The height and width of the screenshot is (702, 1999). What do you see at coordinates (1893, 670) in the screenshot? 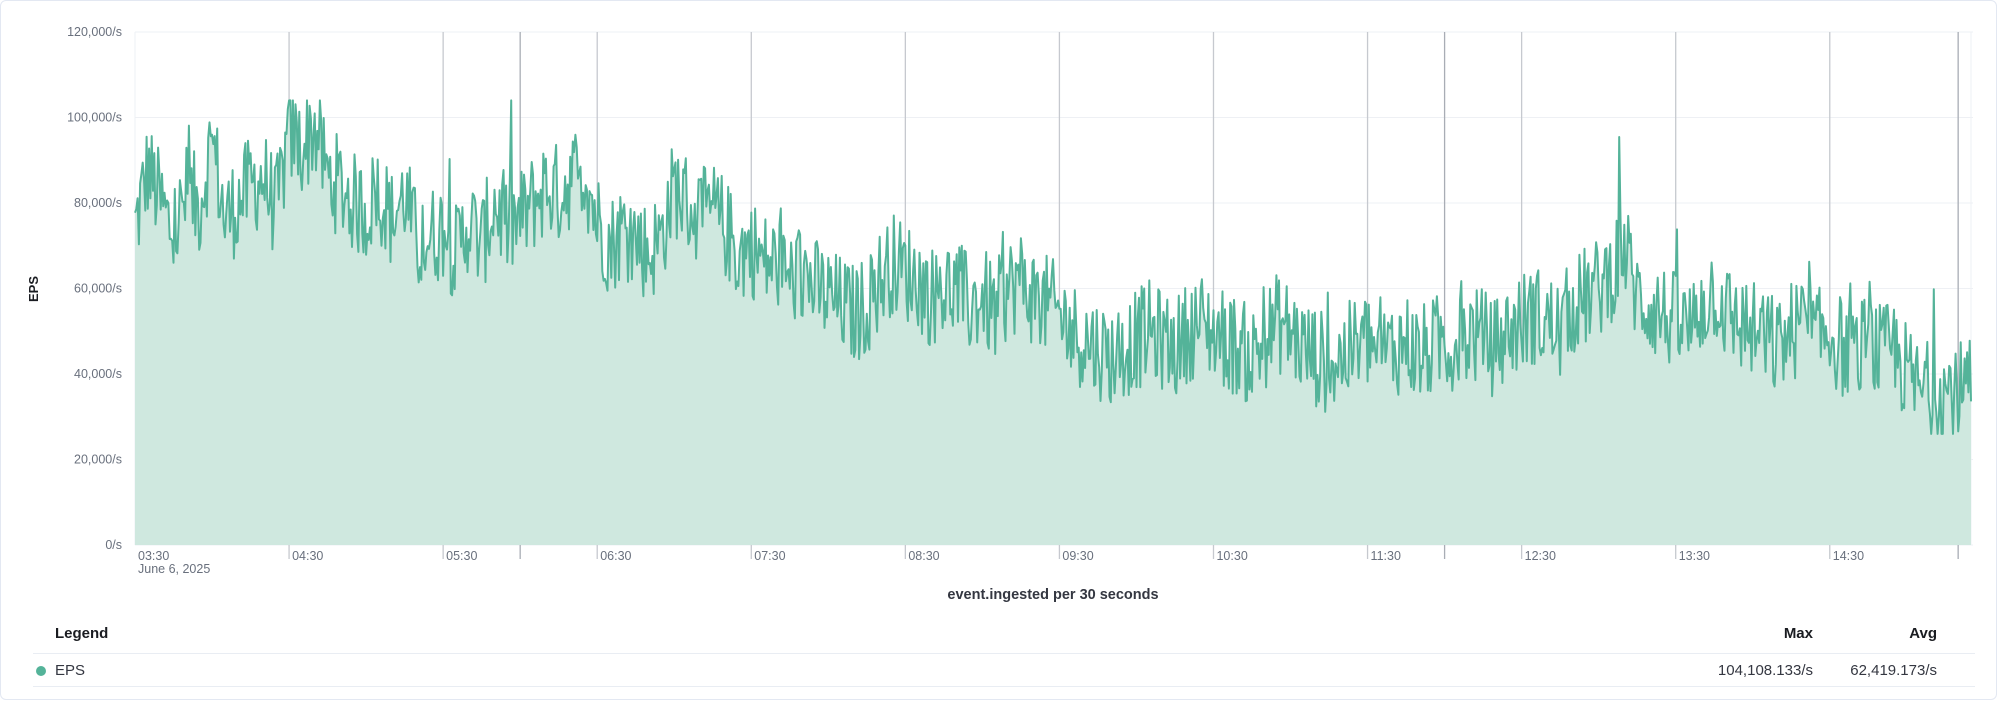
I see `legend-item-avg: 62,419.173/s` at bounding box center [1893, 670].